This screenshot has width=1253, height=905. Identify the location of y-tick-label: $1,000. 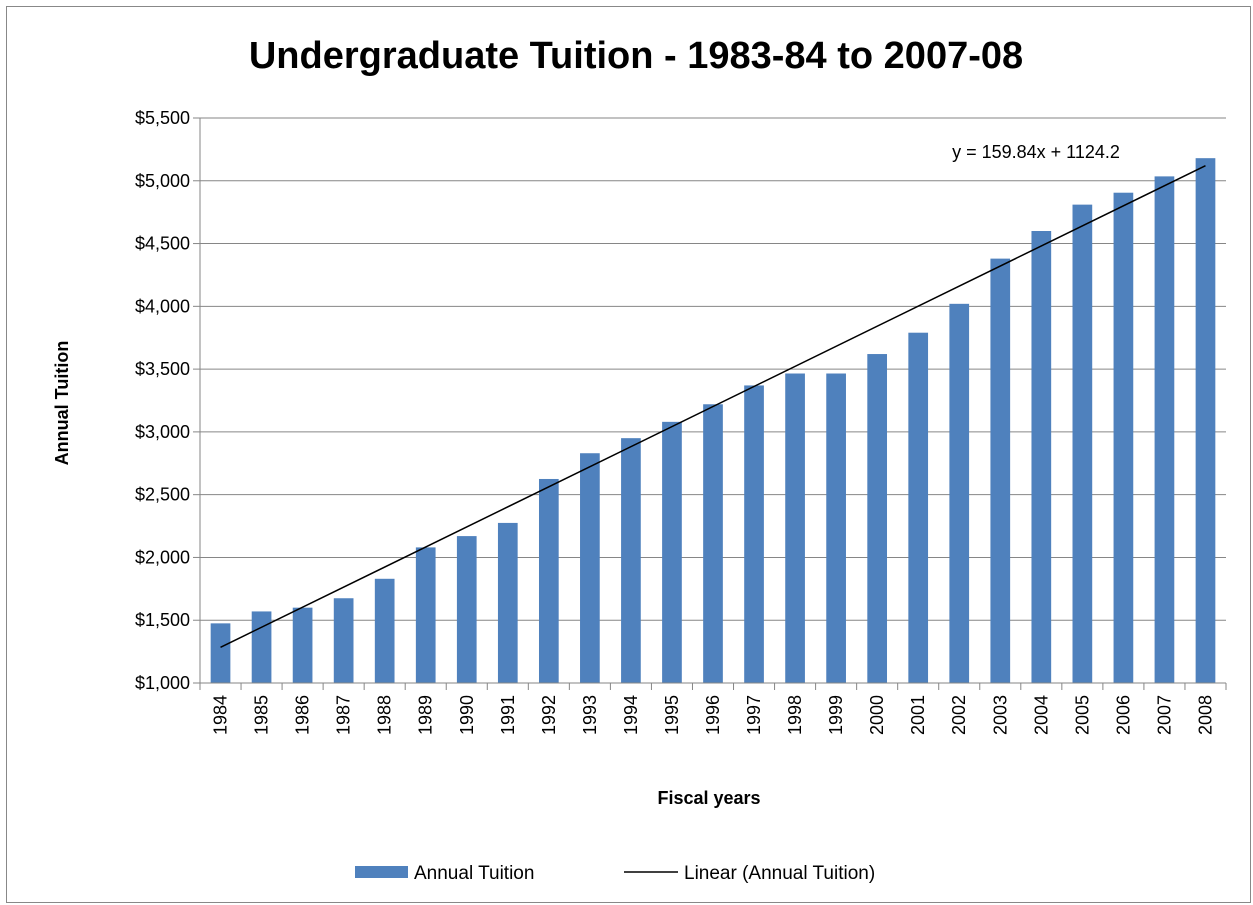
(162, 683).